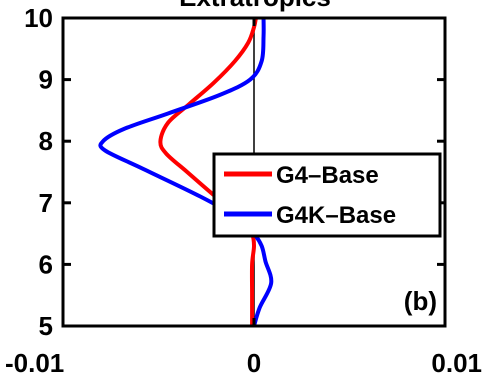 The image size is (483, 380). I want to click on x-tick-label: 0.01, so click(456, 363).